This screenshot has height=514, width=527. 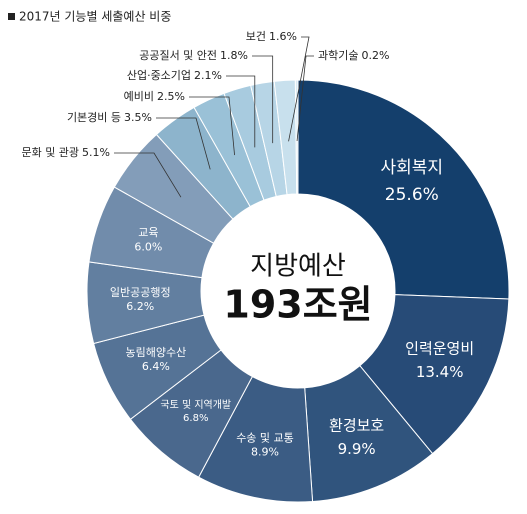 What do you see at coordinates (171, 96) in the screenshot?
I see `slice-value: 2.5%` at bounding box center [171, 96].